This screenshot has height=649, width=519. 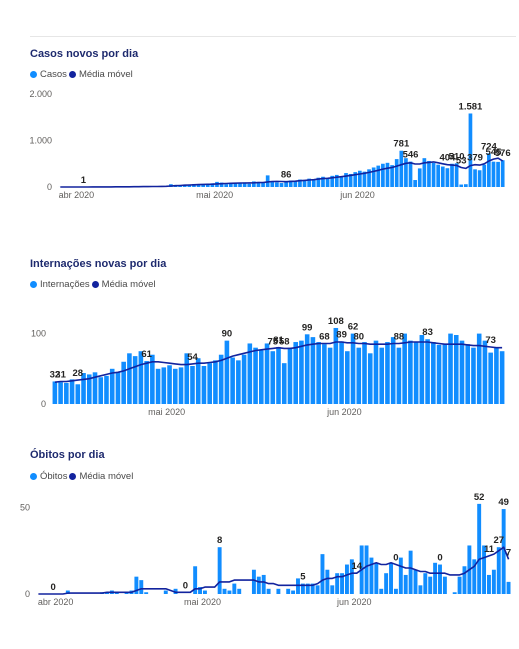 What do you see at coordinates (60, 284) in the screenshot?
I see `legend-item-internacoes: Internações` at bounding box center [60, 284].